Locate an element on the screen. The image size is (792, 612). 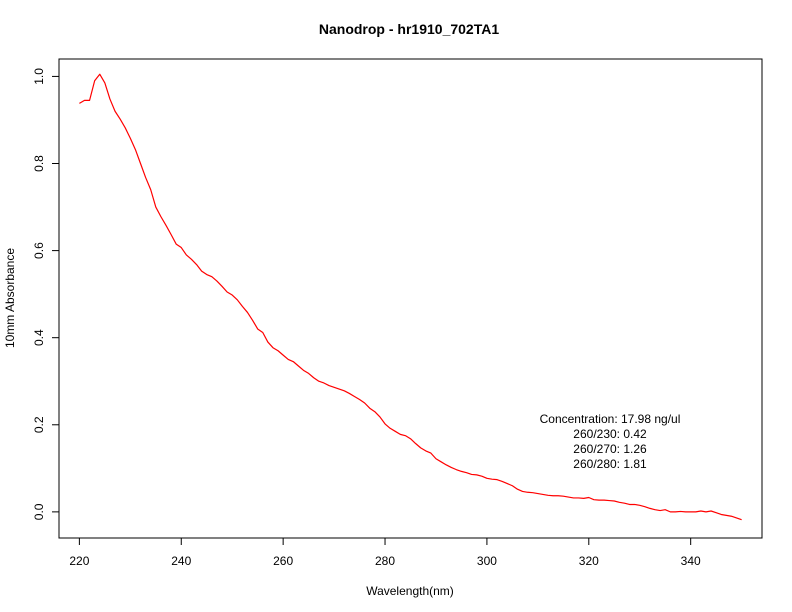
annotation-ratio-260-270: 260/270: 1.26 is located at coordinates (610, 449).